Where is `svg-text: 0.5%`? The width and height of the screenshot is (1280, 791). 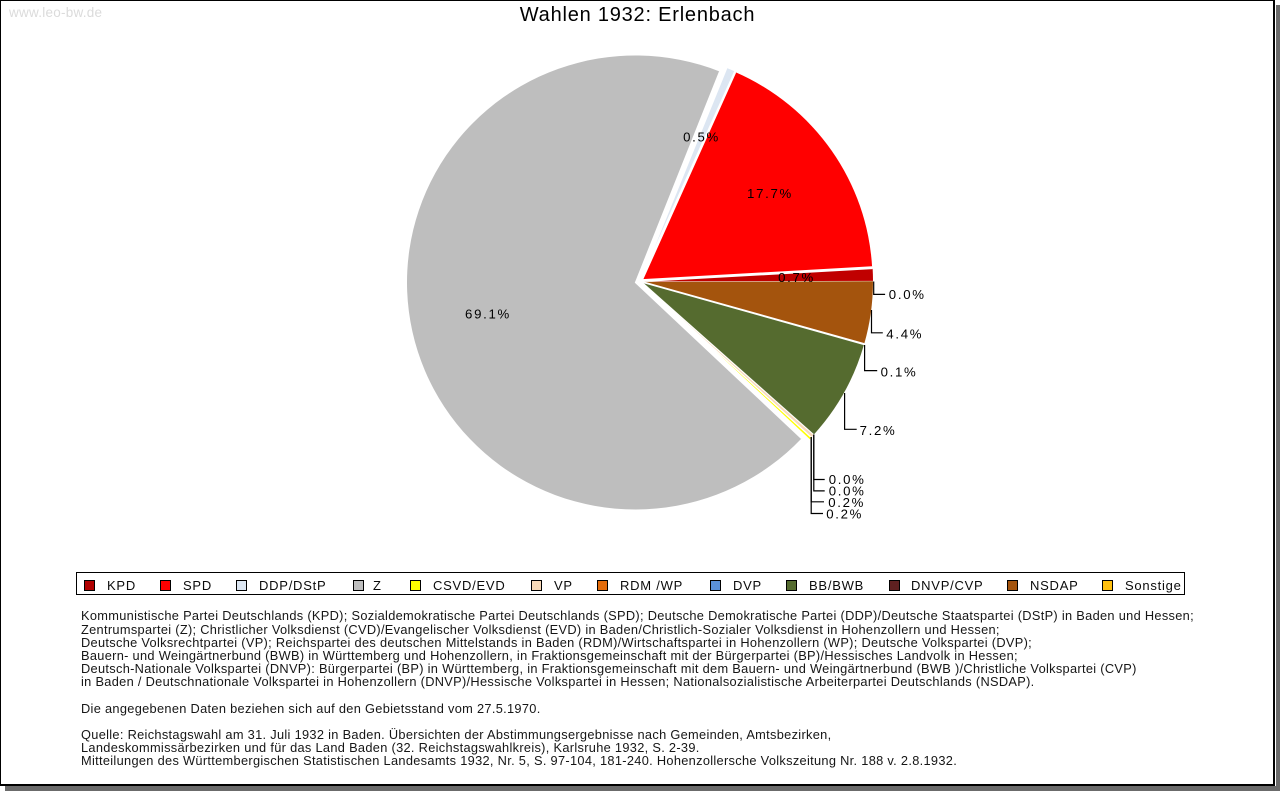 svg-text: 0.5% is located at coordinates (701, 137).